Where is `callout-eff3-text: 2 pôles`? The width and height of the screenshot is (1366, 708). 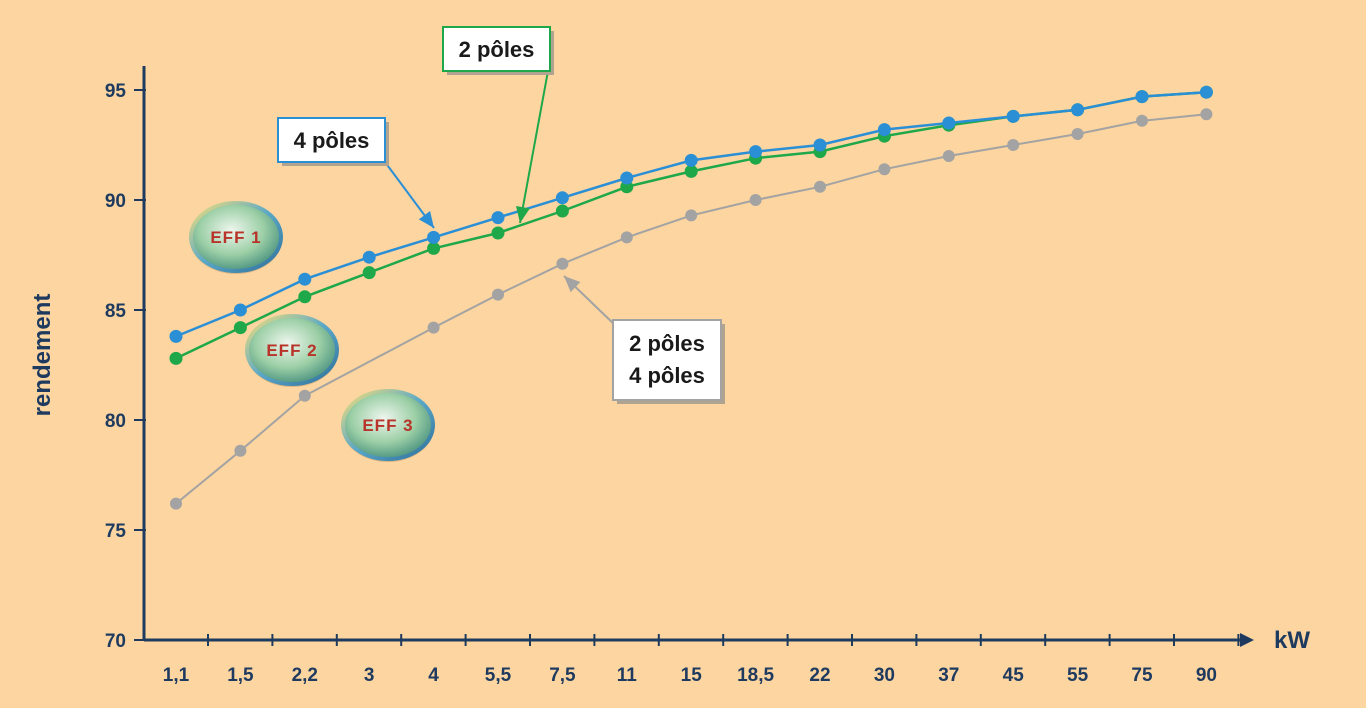 callout-eff3-text: 2 pôles is located at coordinates (667, 343).